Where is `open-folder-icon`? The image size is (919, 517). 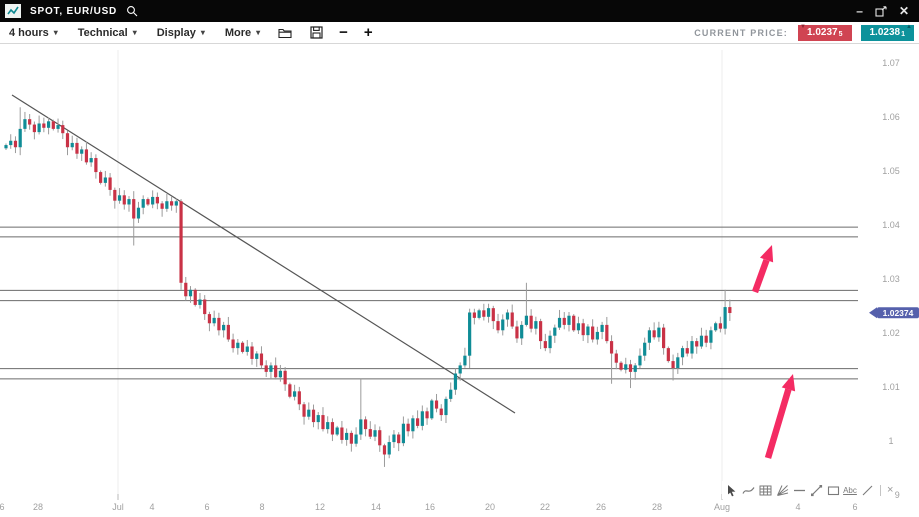
open-folder-icon is located at coordinates (285, 33).